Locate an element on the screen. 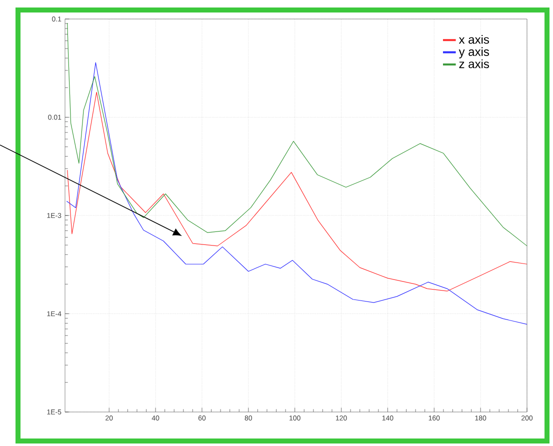 The width and height of the screenshot is (553, 446). legend-label: x axis is located at coordinates (474, 39).